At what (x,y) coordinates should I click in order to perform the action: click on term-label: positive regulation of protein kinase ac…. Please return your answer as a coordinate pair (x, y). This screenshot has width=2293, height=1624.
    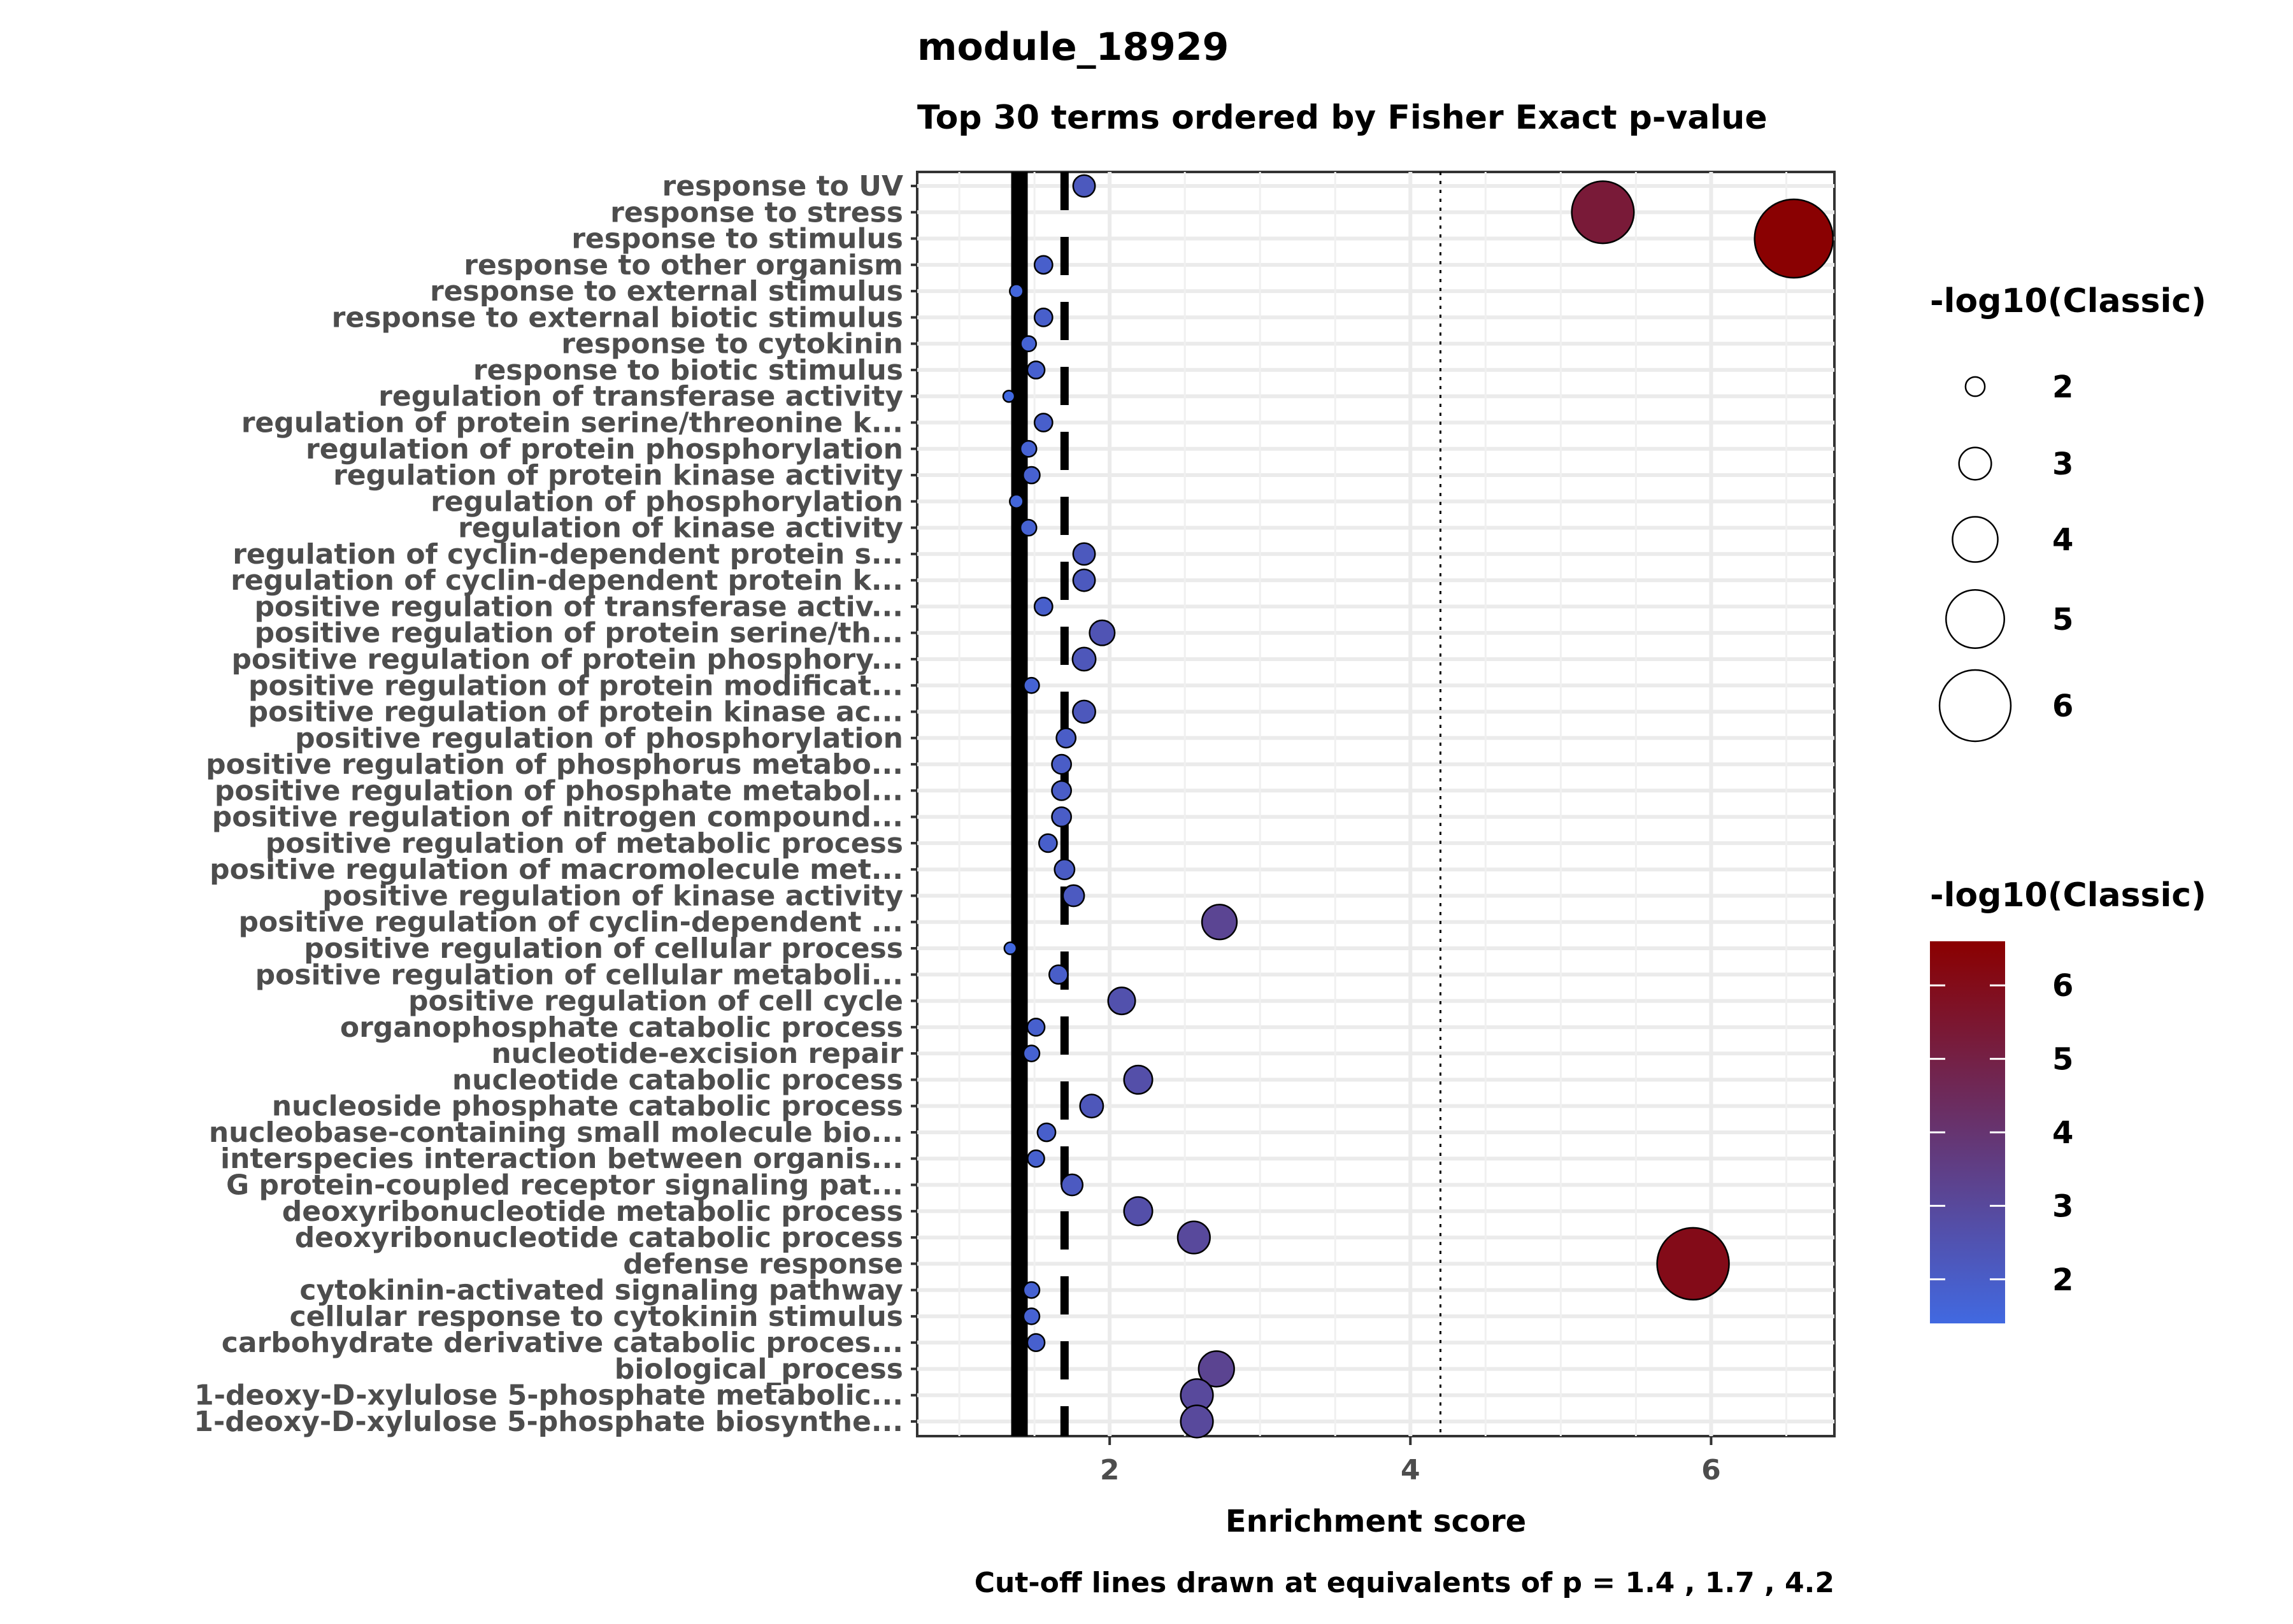
    Looking at the image, I should click on (575, 712).